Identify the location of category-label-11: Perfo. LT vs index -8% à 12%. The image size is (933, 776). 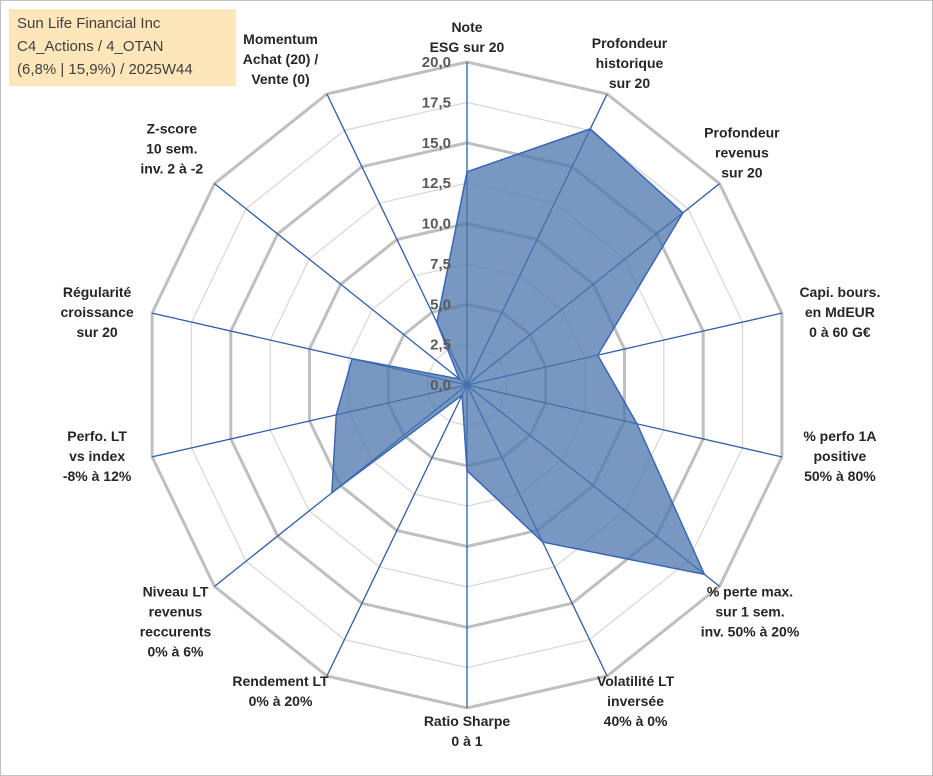
(97, 456).